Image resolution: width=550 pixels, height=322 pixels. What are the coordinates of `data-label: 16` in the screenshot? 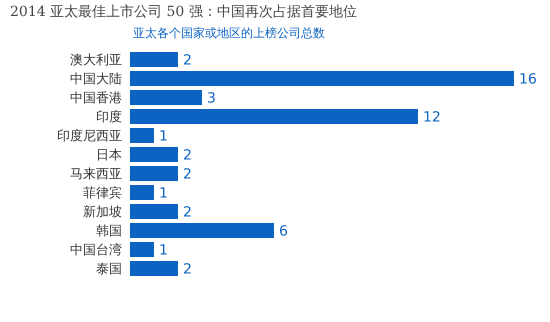 It's located at (528, 79).